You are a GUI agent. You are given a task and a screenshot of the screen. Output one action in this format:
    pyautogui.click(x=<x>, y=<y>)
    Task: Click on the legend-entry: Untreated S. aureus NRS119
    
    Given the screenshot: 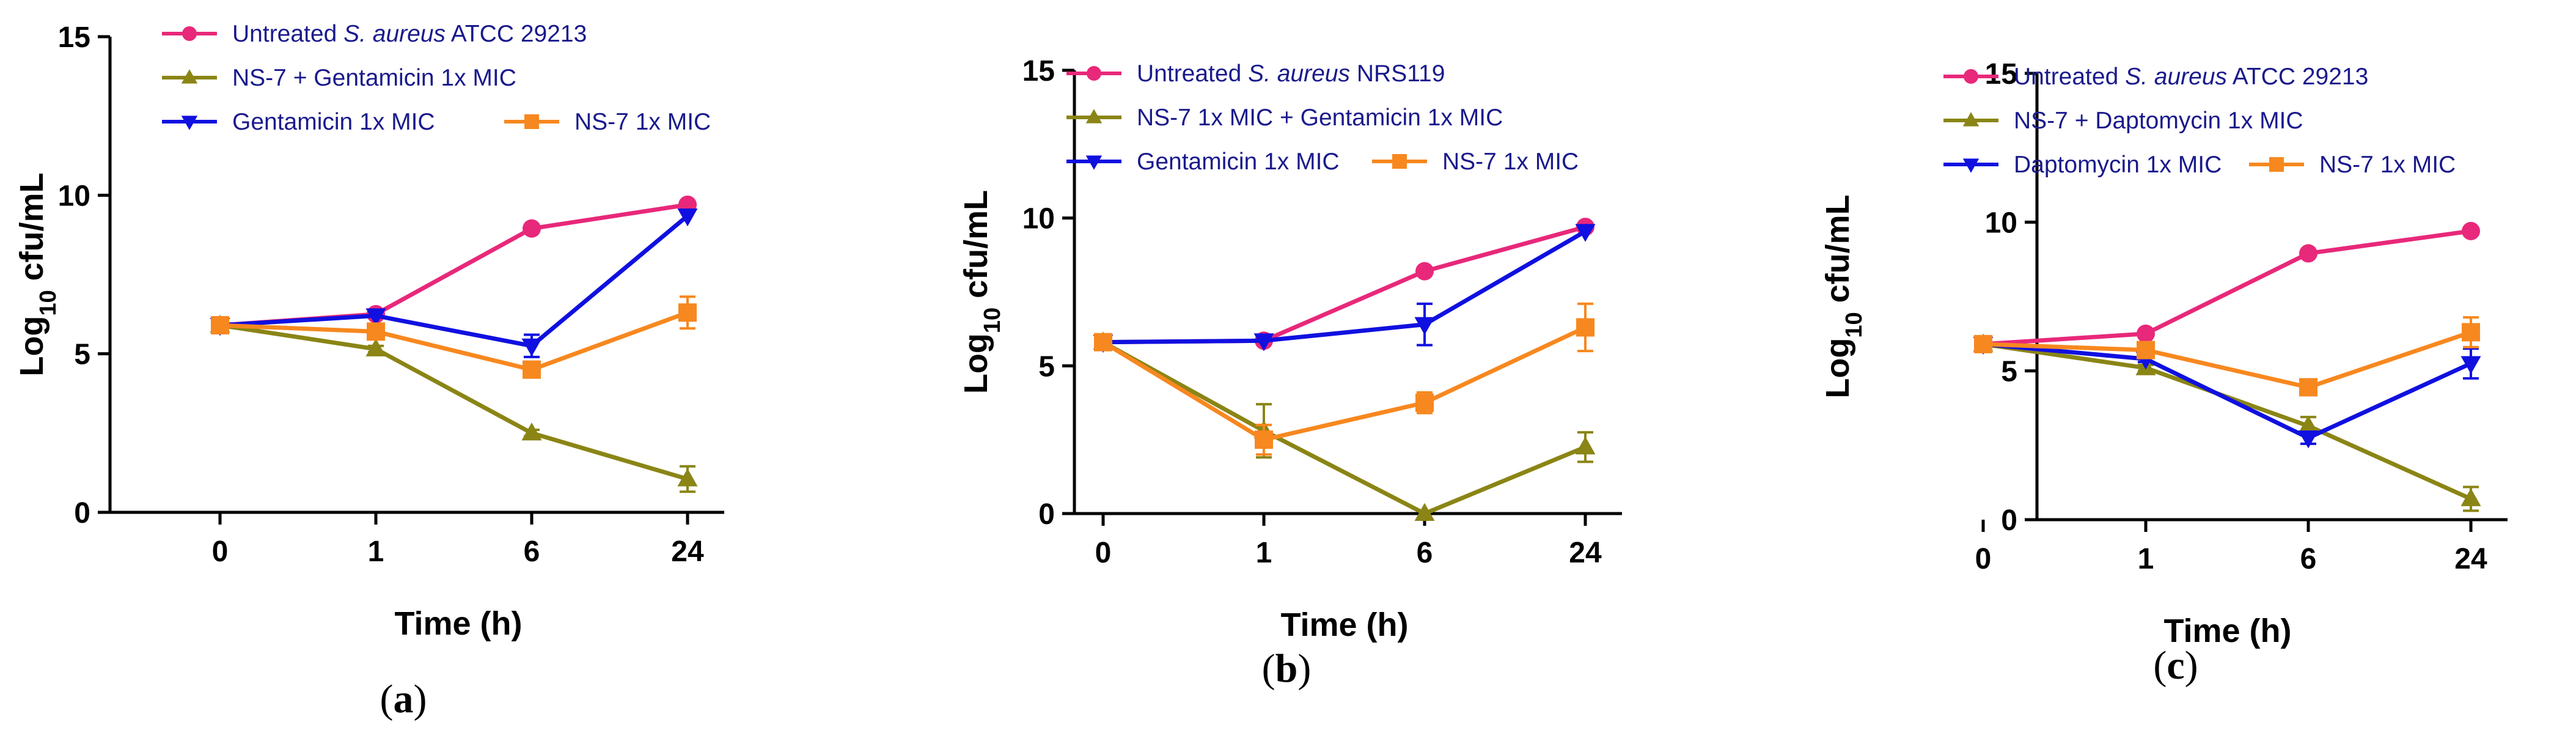 What is the action you would take?
    pyautogui.click(x=1255, y=74)
    